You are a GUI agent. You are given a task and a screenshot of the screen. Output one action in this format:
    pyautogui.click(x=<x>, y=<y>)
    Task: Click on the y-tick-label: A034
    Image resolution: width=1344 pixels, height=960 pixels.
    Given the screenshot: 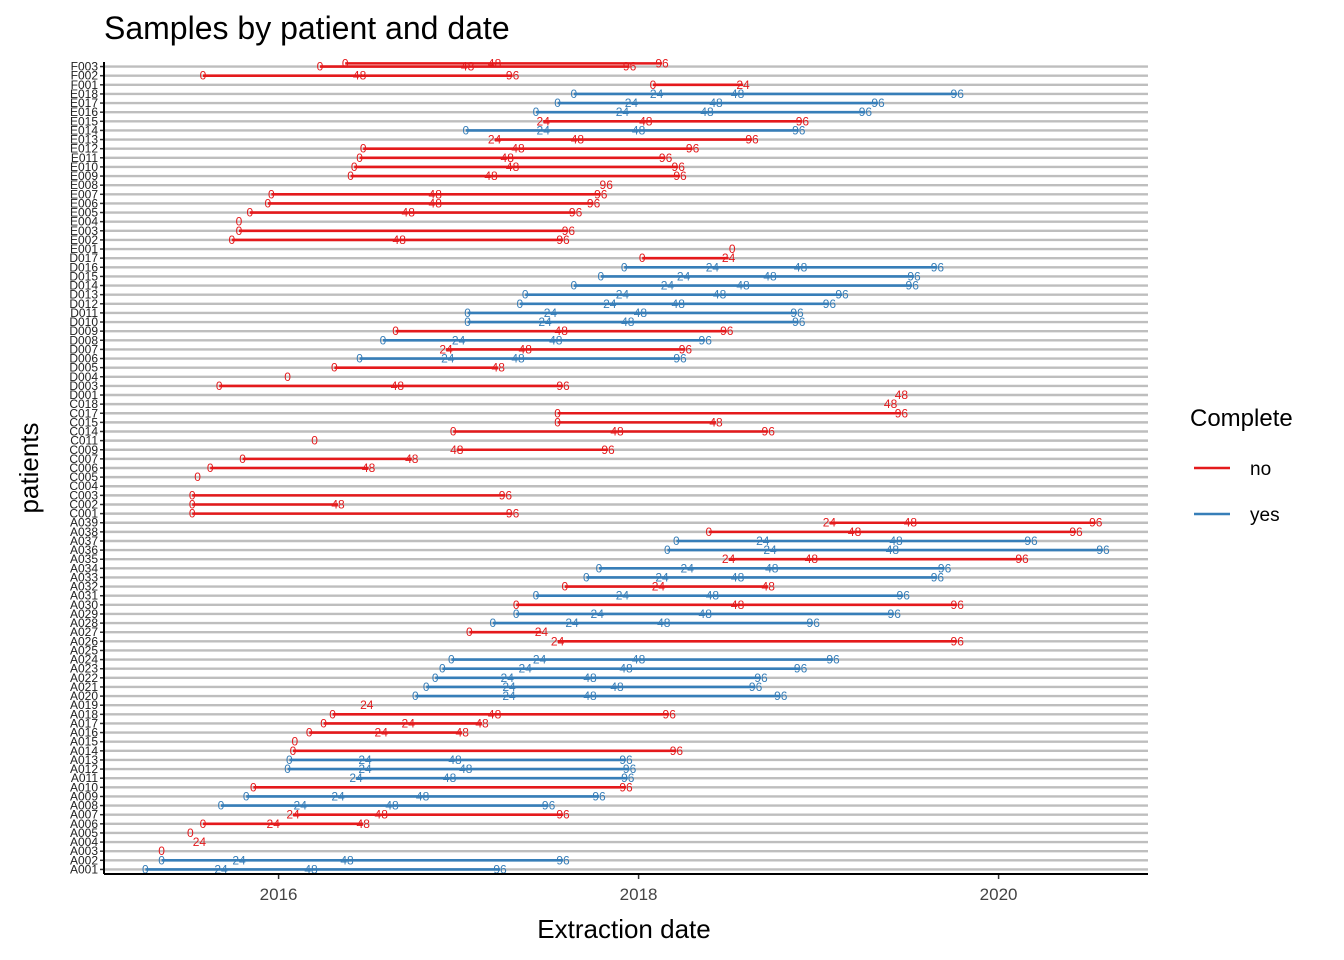 What is the action you would take?
    pyautogui.click(x=84, y=568)
    